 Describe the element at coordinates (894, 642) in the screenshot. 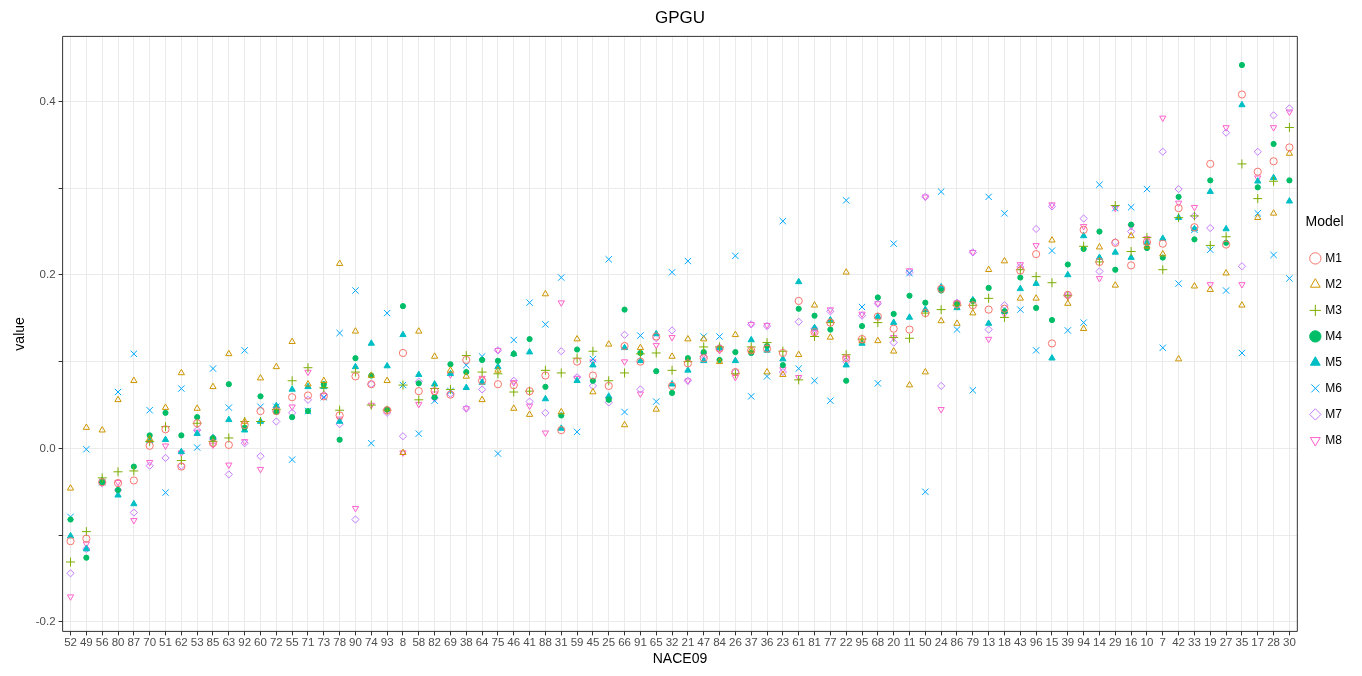

I see `x-tick-label: 20` at that location.